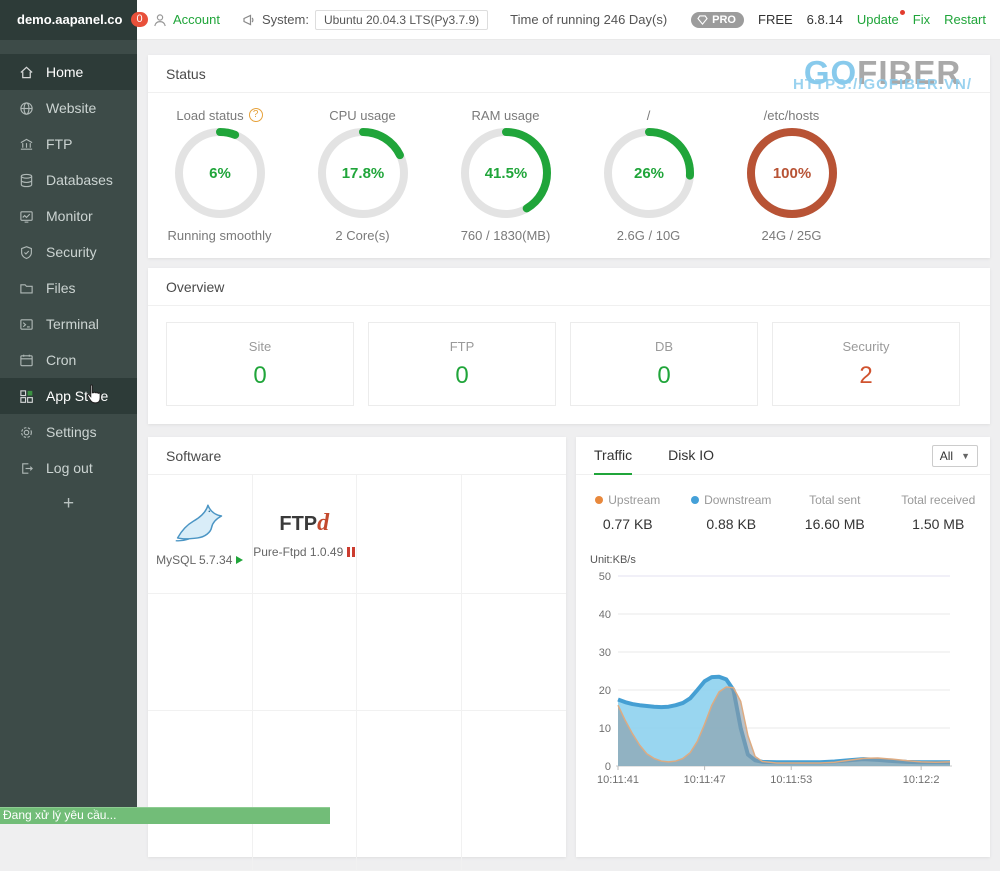 The width and height of the screenshot is (1000, 871). What do you see at coordinates (26, 252) in the screenshot?
I see `shield-icon` at bounding box center [26, 252].